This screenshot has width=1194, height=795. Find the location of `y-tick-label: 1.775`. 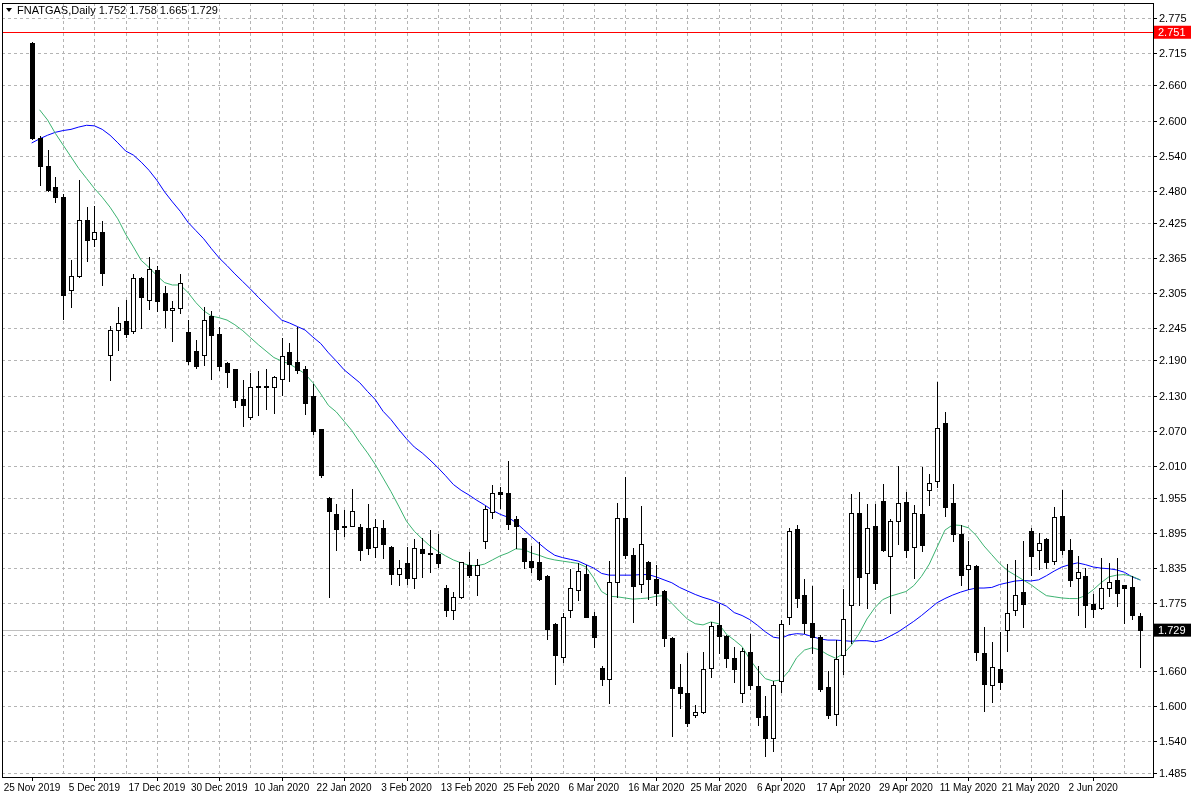

y-tick-label: 1.775 is located at coordinates (1173, 603).